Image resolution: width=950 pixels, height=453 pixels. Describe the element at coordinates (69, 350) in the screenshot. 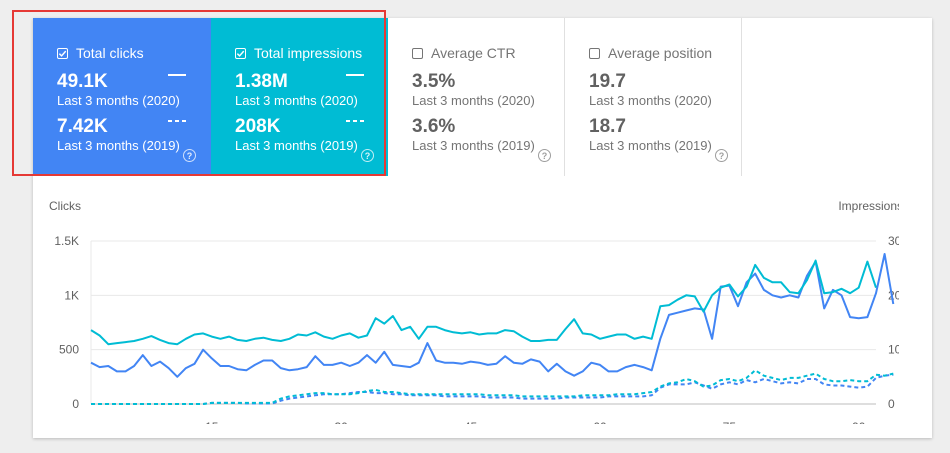

I see `y-tick-left: 500` at that location.